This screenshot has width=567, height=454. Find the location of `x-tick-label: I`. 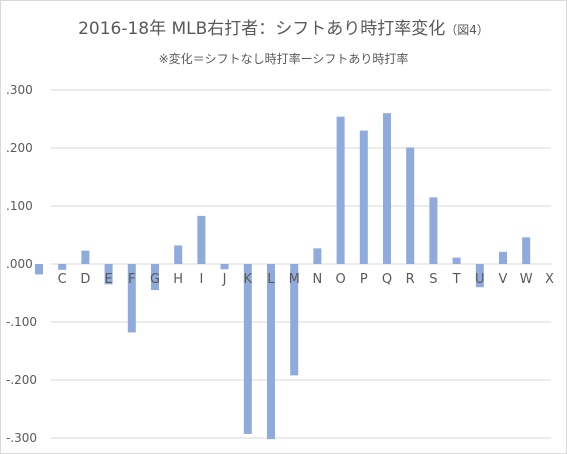

x-tick-label: I is located at coordinates (201, 279).